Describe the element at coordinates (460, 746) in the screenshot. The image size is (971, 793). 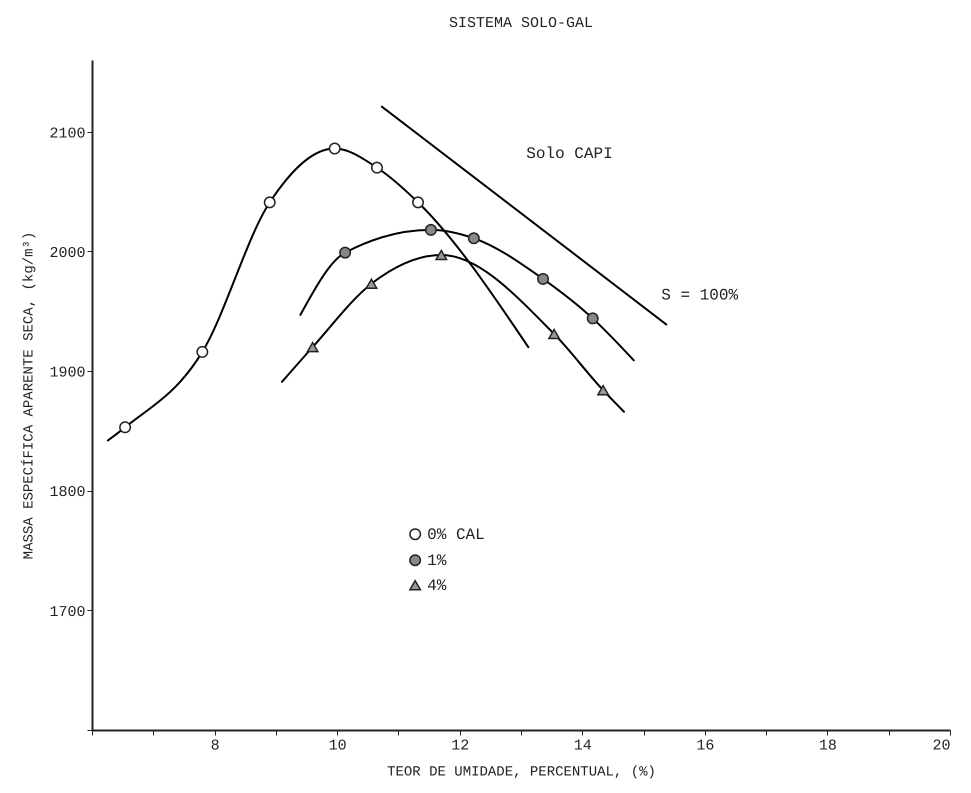
I see `x-tick-label: 12` at that location.